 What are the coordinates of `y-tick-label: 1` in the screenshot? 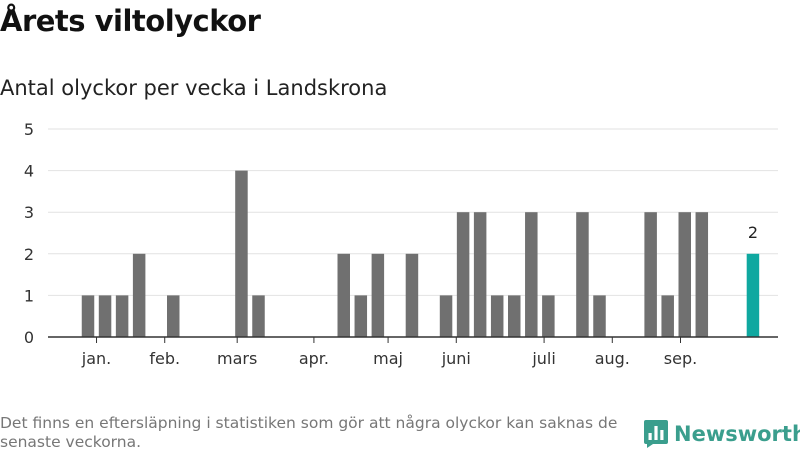 It's located at (29, 295).